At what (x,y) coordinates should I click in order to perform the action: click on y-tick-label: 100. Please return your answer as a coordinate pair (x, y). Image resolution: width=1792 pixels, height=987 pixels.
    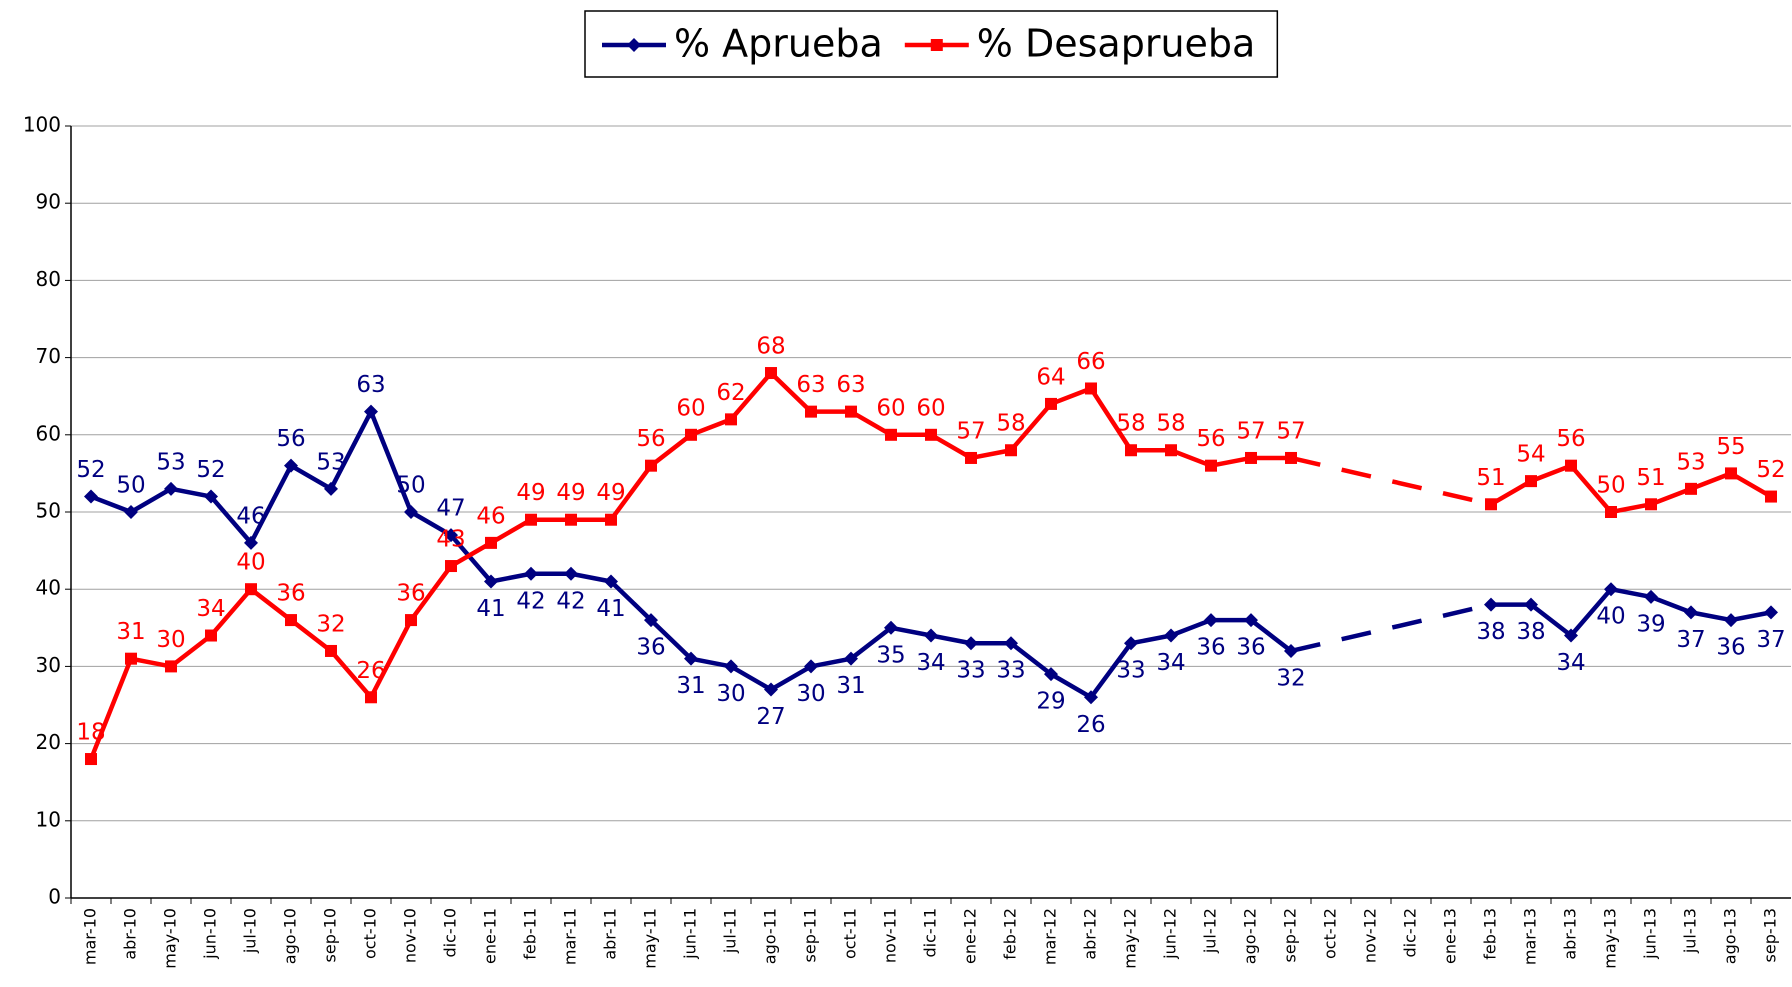
    Looking at the image, I should click on (42, 125).